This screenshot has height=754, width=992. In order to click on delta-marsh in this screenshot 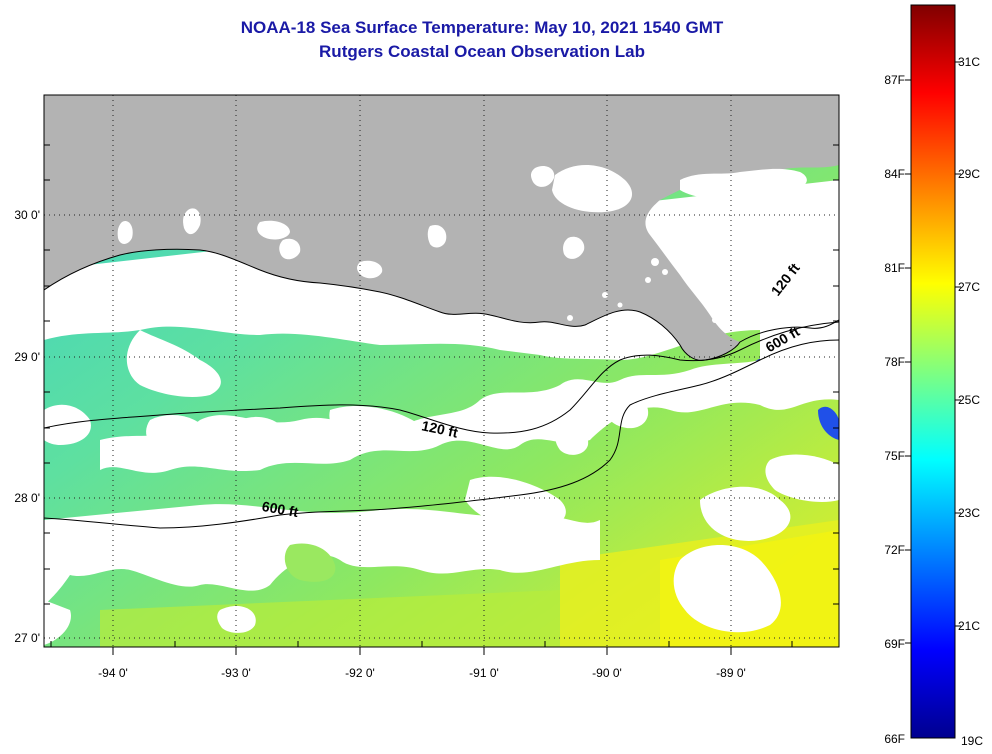, I will do `click(672, 286)`.